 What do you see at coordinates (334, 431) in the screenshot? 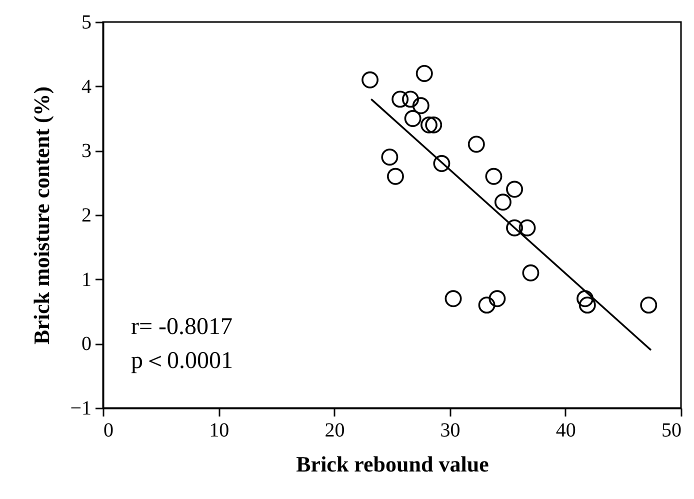
I see `x-tick-label: 20` at bounding box center [334, 431].